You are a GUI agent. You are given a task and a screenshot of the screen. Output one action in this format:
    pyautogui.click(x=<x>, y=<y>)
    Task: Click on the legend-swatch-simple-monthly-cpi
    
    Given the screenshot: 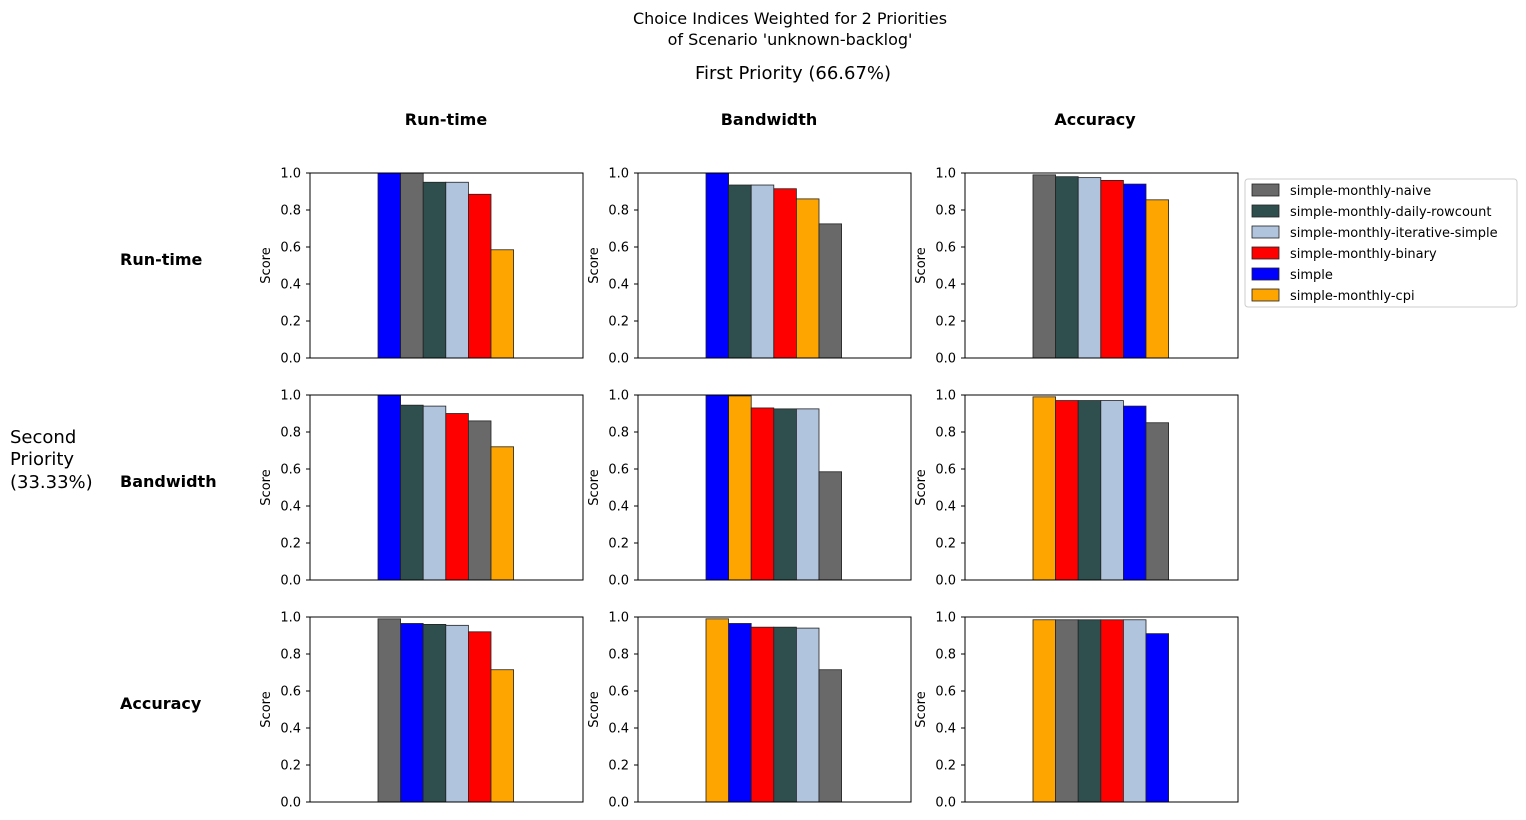 What is the action you would take?
    pyautogui.click(x=1265, y=295)
    